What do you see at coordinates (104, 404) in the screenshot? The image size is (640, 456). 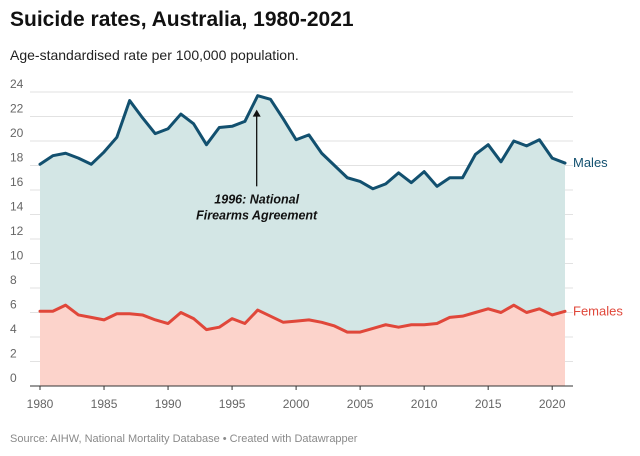 I see `x-tick-label: 1985` at bounding box center [104, 404].